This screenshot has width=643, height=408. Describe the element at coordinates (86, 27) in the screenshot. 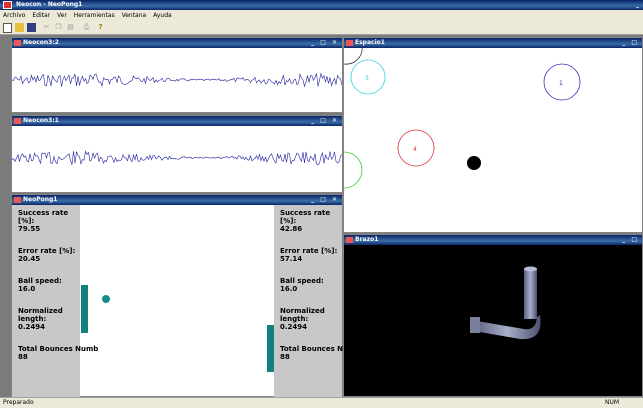

I see `print-icon: ⎙` at that location.